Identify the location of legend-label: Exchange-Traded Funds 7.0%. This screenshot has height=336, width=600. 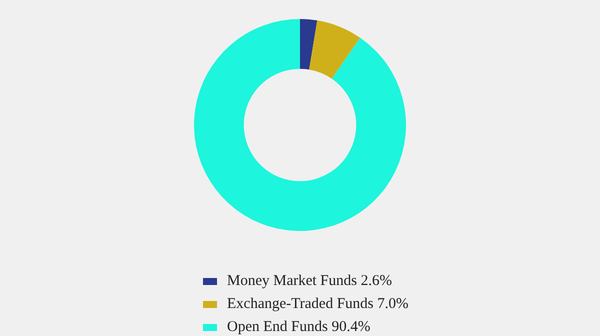
(318, 304).